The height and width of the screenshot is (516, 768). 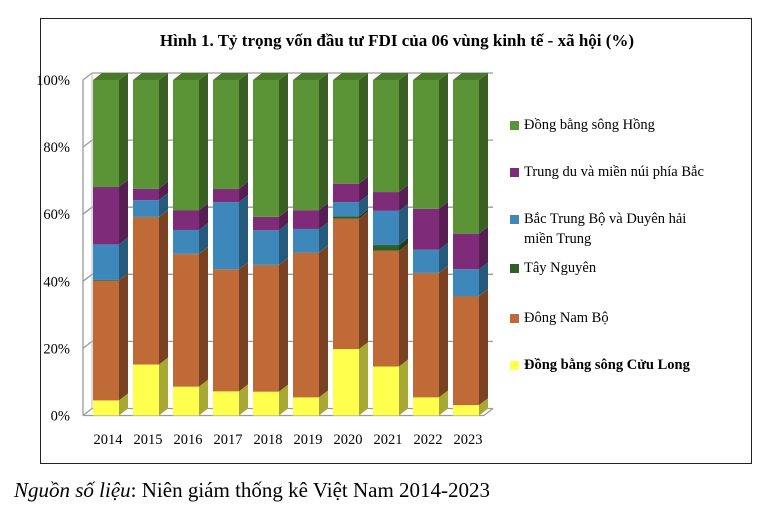 I want to click on y-tick-label: 20%, so click(x=56, y=349).